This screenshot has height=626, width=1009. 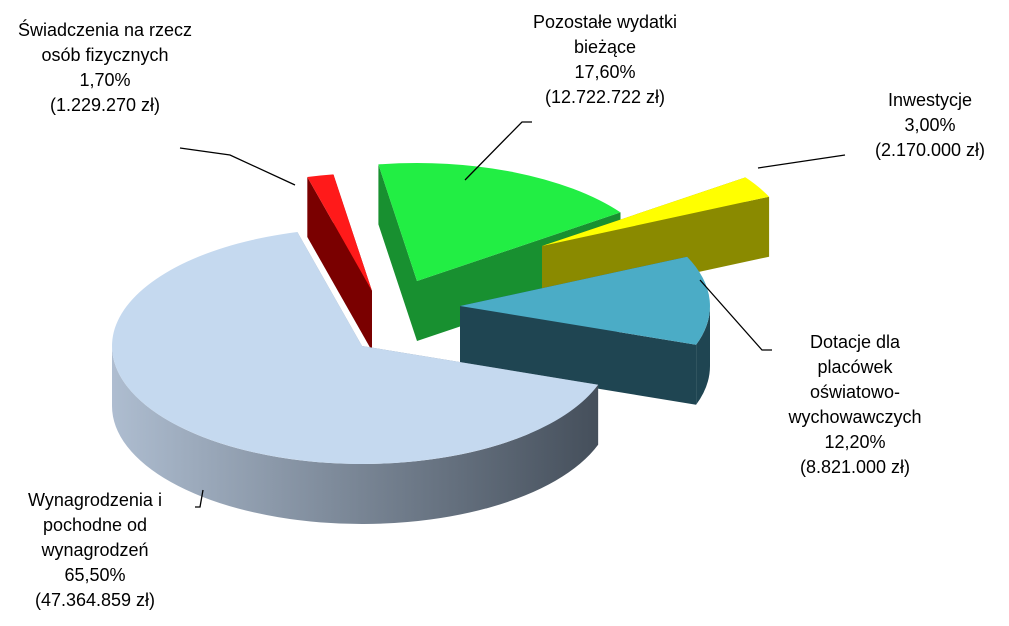 What do you see at coordinates (930, 100) in the screenshot?
I see `category-label: Inwestycje` at bounding box center [930, 100].